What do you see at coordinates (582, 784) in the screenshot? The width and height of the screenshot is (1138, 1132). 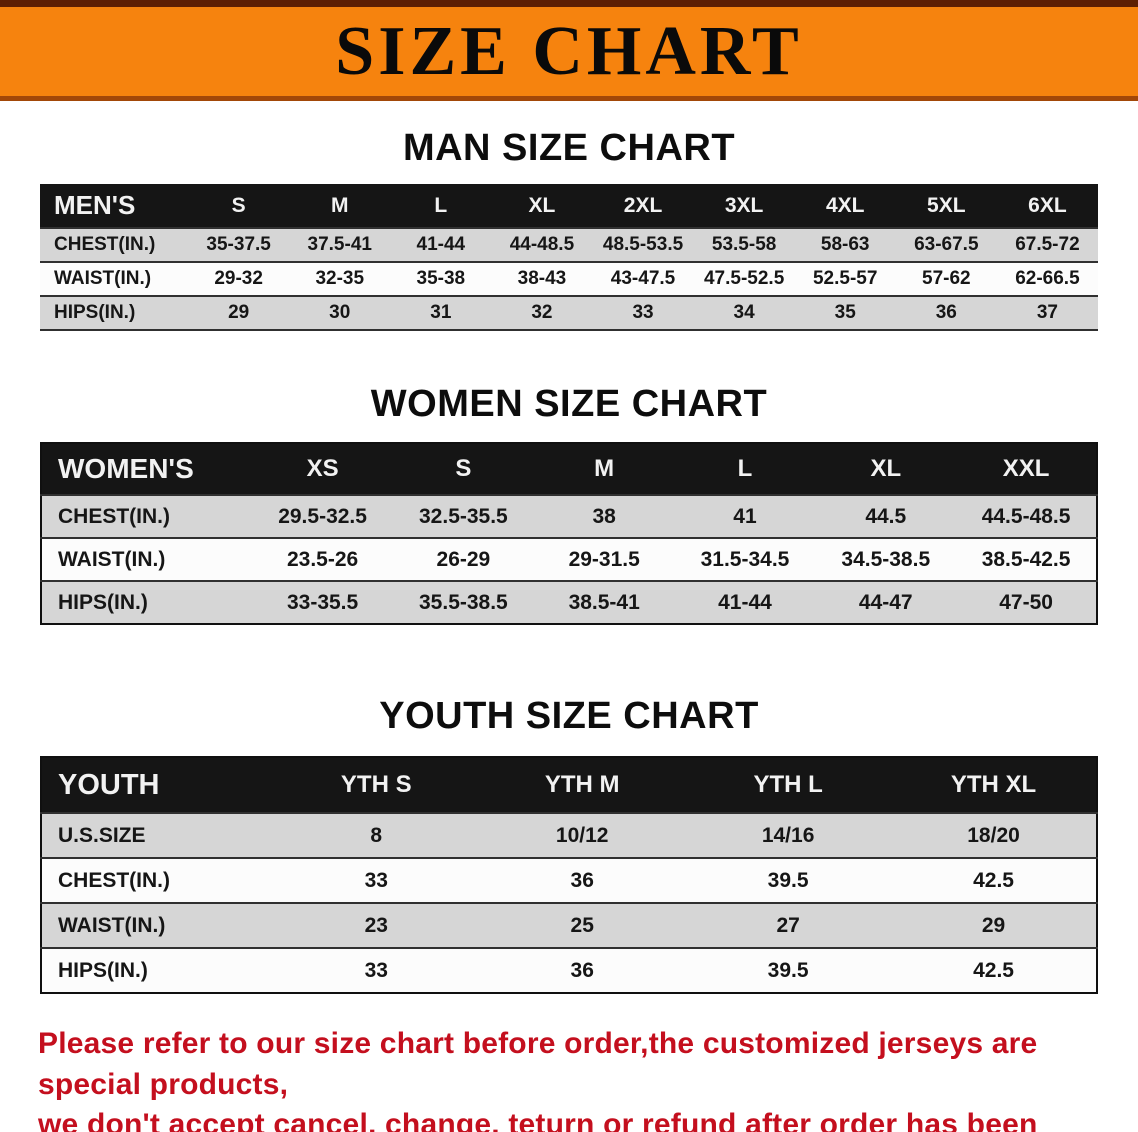 I see `youth-col-header-m: YTH M` at bounding box center [582, 784].